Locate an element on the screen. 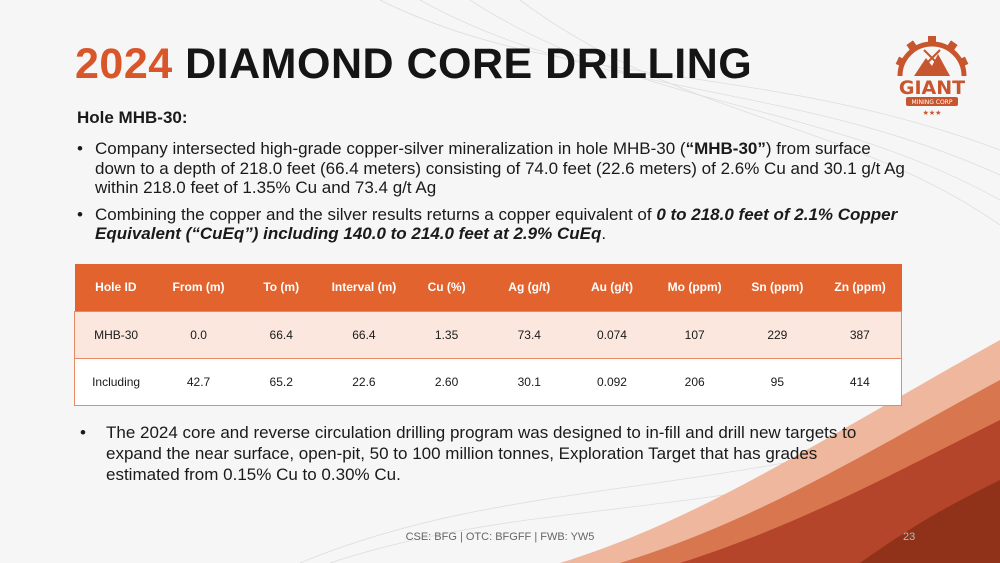 This screenshot has width=1000, height=563. table-cell: 95 is located at coordinates (777, 382).